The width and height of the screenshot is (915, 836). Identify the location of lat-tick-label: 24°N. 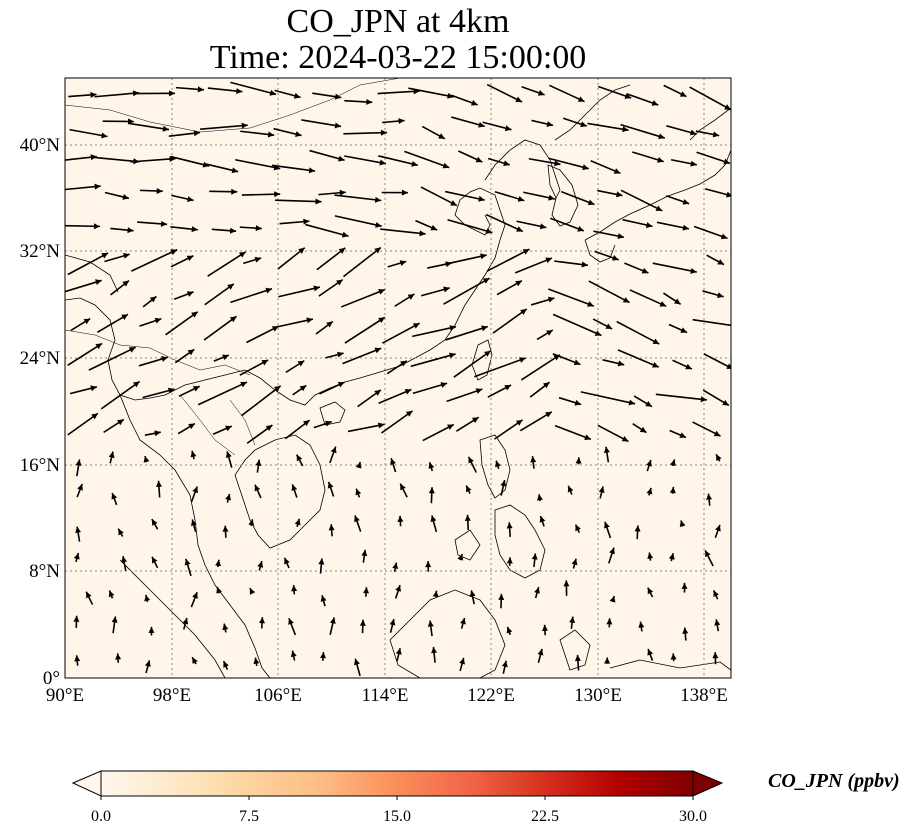
(40, 358).